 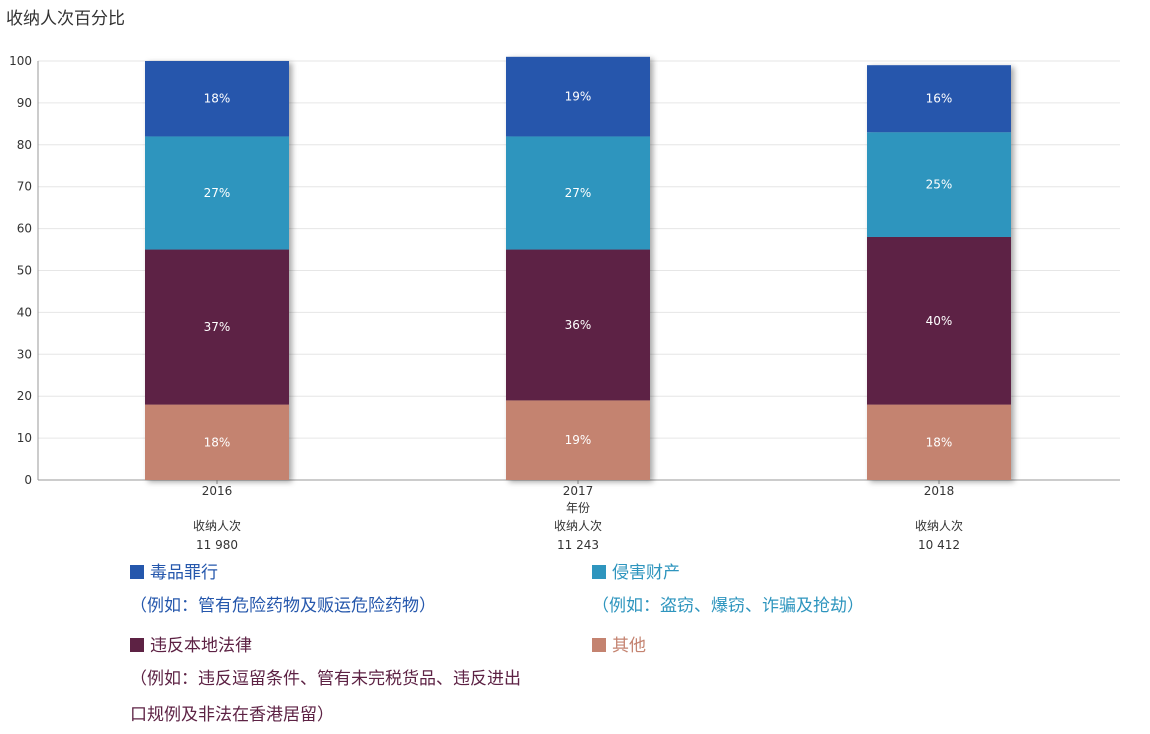 I want to click on legend-label-drug-offences: 毒品罪行, so click(x=184, y=573).